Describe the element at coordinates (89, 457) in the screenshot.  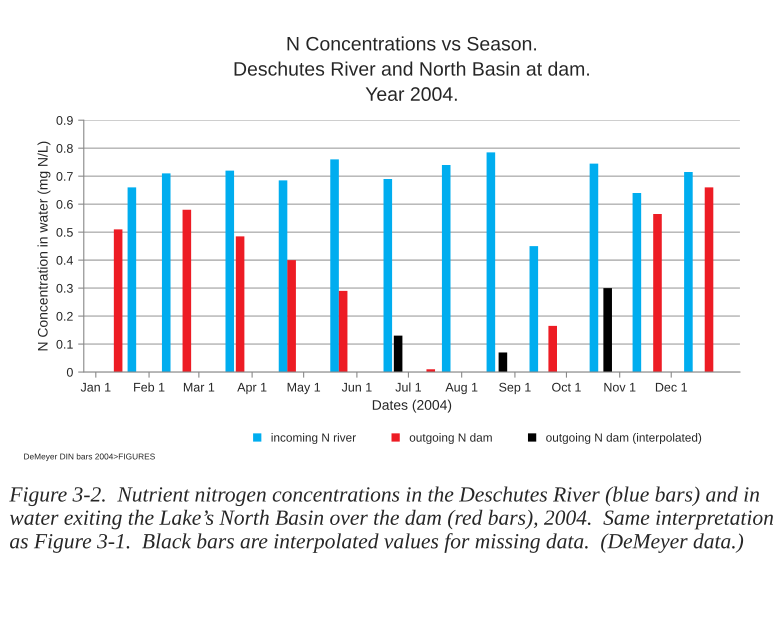
I see `text: DeMeyer DIN bars 2004>FIGURES` at that location.